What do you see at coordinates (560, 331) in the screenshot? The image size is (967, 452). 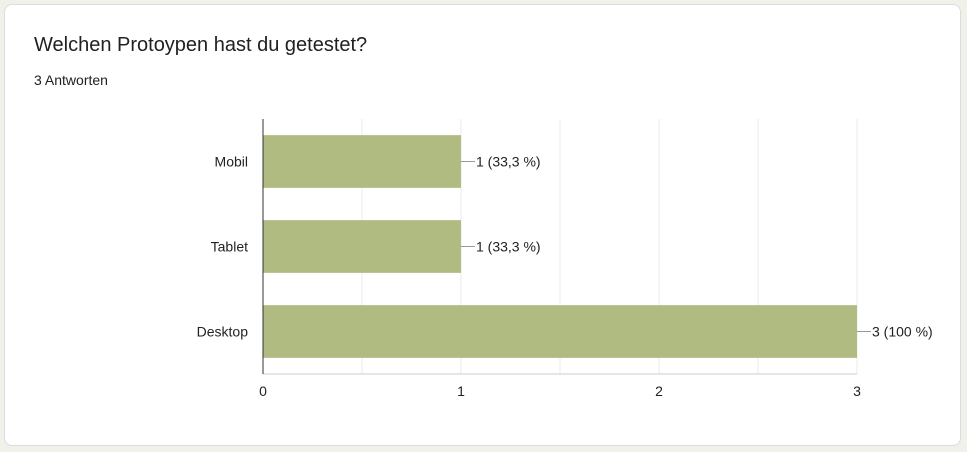 I see `bar-desktop` at bounding box center [560, 331].